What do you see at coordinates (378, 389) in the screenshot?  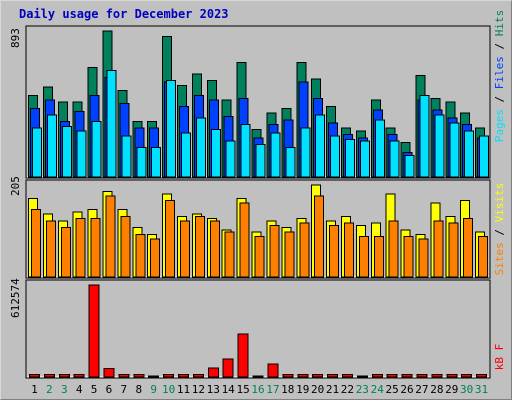 I see `x-tick-label: 24` at bounding box center [378, 389].